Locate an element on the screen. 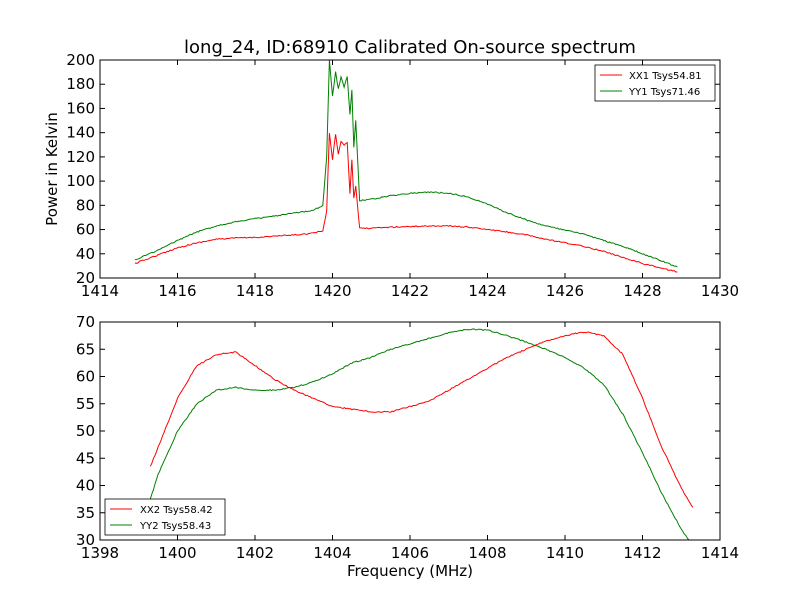 The image size is (800, 600). bottom-y-tick-label: 50 is located at coordinates (85, 431).